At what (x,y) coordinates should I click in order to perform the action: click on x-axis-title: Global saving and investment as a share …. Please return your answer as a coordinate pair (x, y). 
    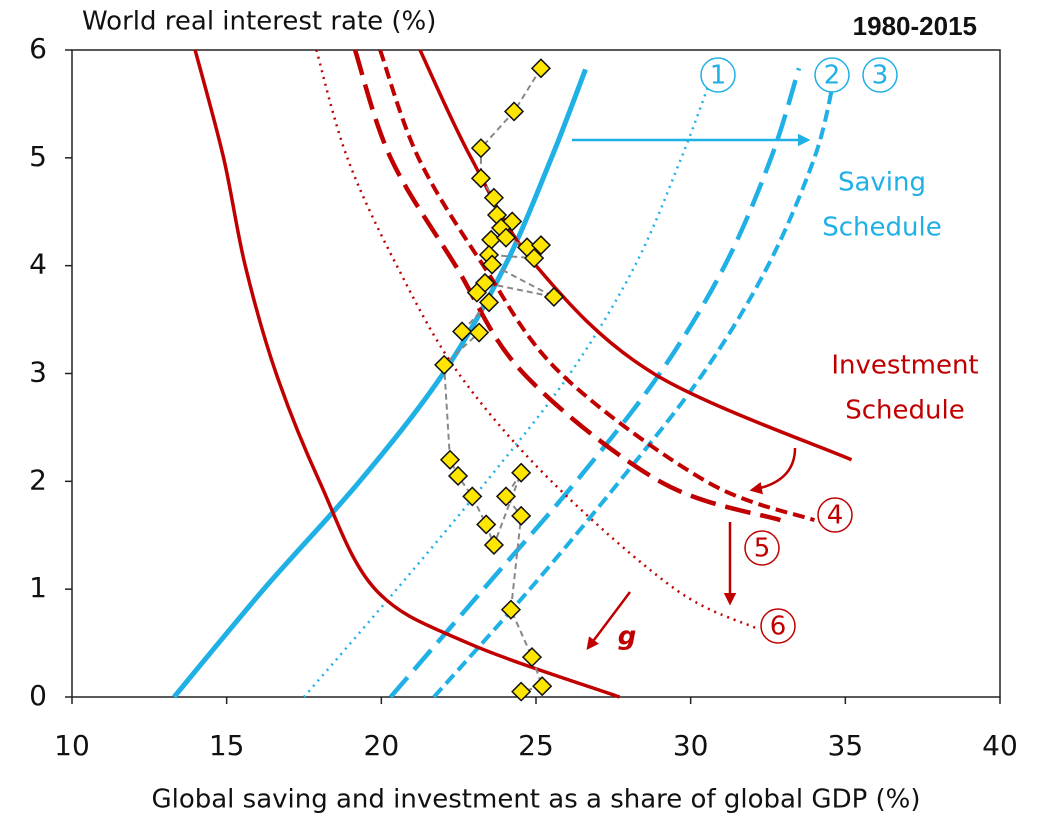
    Looking at the image, I should click on (535, 800).